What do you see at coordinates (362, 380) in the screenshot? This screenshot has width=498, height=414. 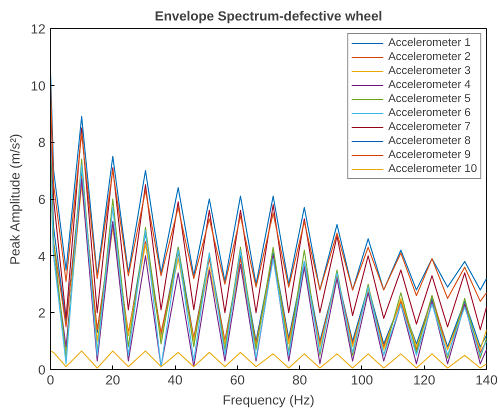 I see `x-tick-label: 100` at bounding box center [362, 380].